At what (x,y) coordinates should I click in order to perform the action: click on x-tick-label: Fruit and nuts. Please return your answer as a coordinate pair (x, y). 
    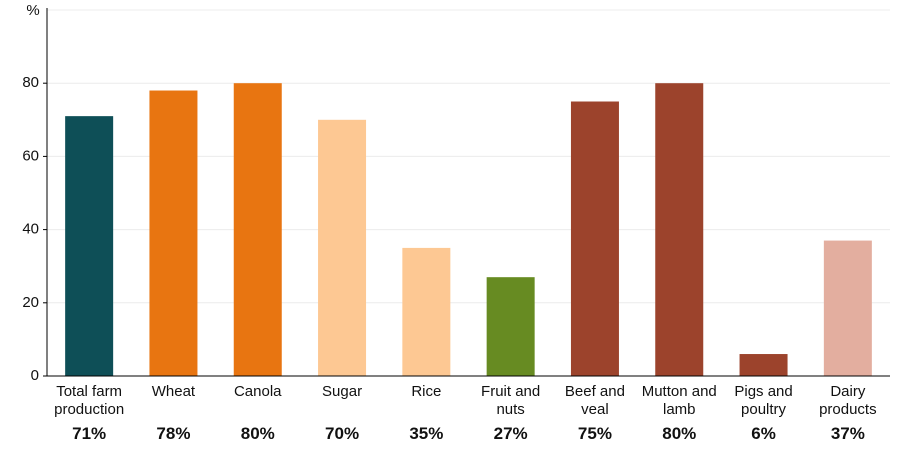
    Looking at the image, I should click on (511, 400).